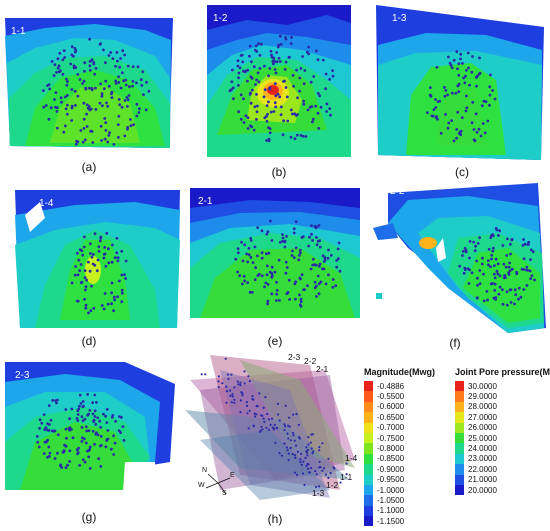  I want to click on panel-caption: (h), so click(275, 519).